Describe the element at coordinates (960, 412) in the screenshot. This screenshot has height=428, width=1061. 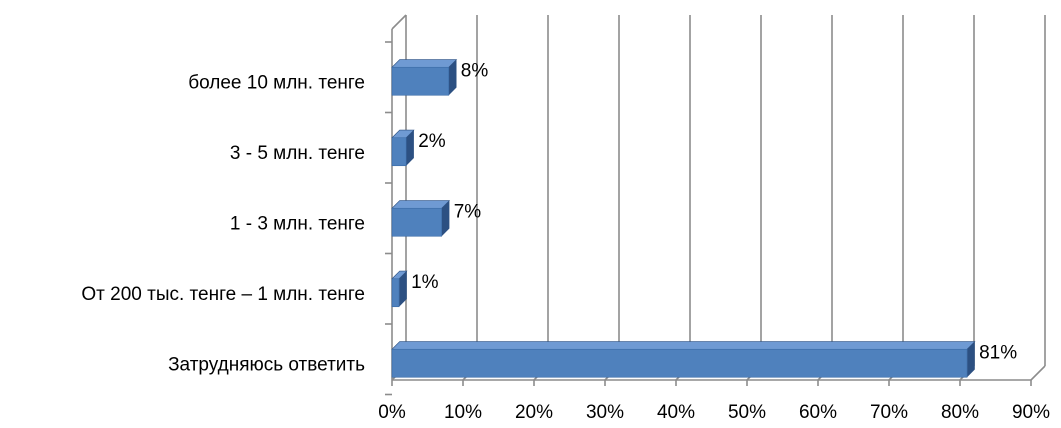
I see `x-tick-label: 80%` at that location.